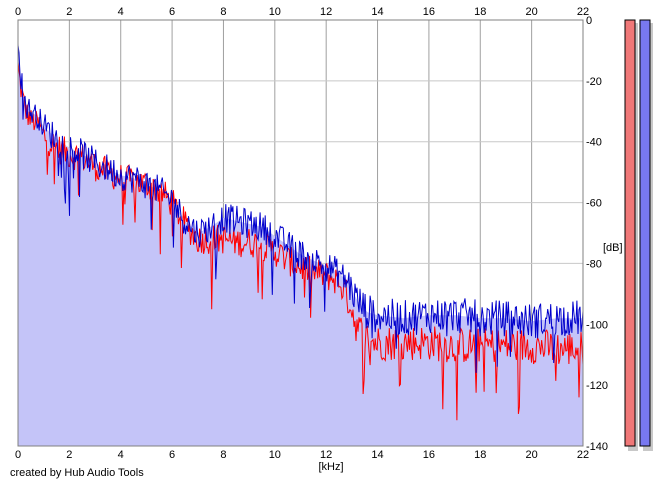 Image resolution: width=665 pixels, height=486 pixels. I want to click on y-tick-label: 0, so click(589, 21).